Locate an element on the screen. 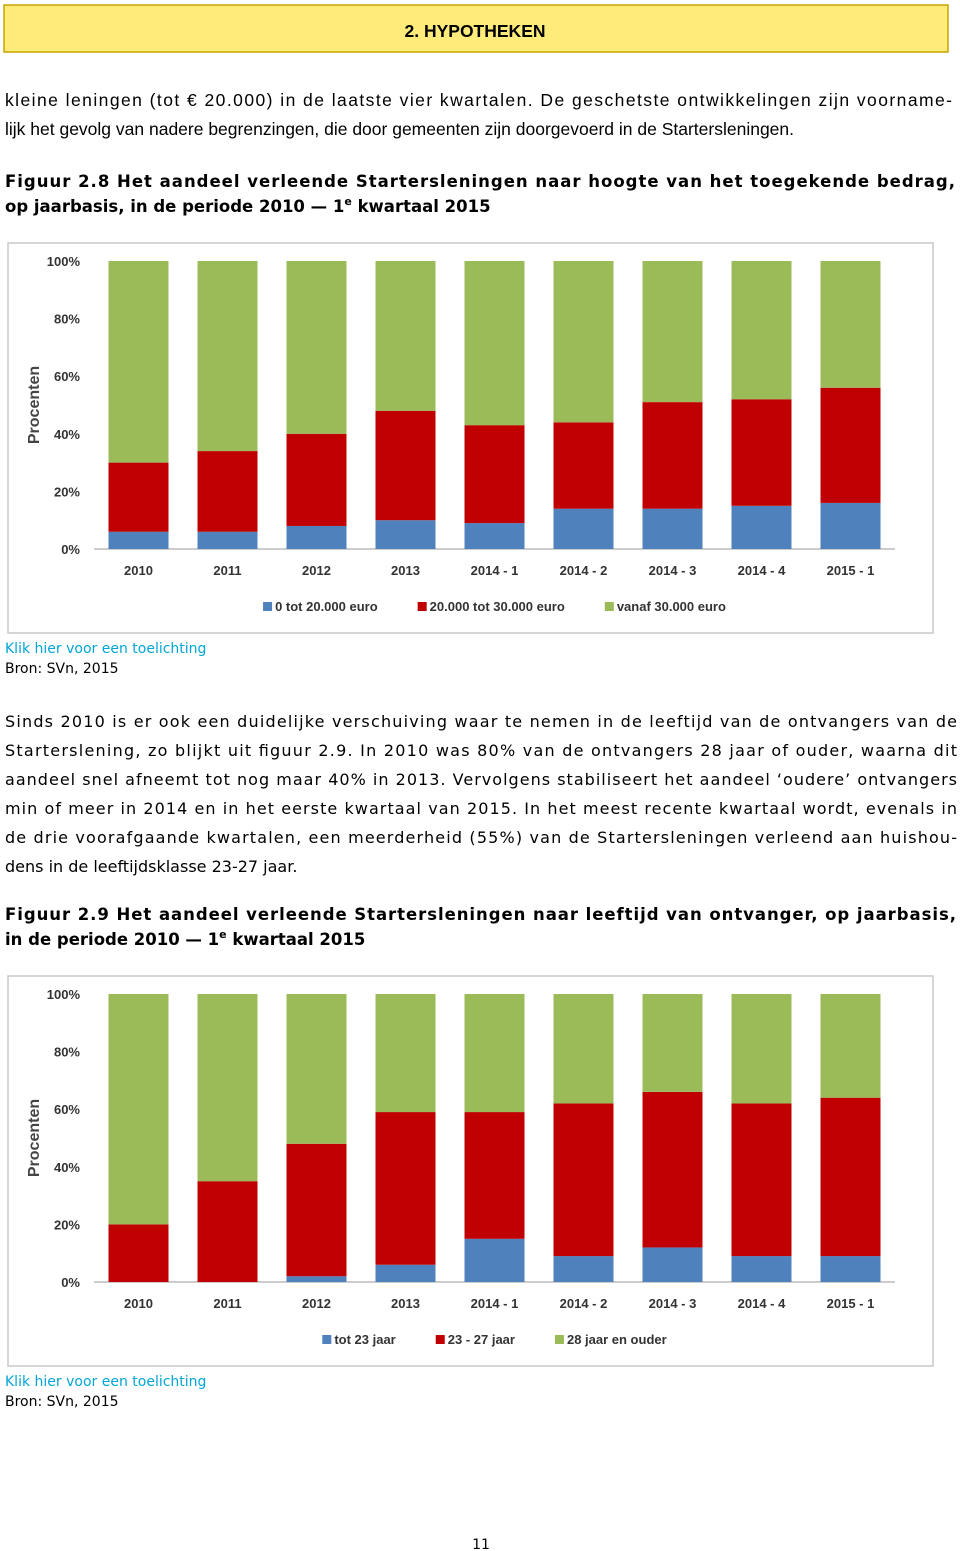 The image size is (960, 1551). legend-label: tot 23 jaar is located at coordinates (364, 1339).